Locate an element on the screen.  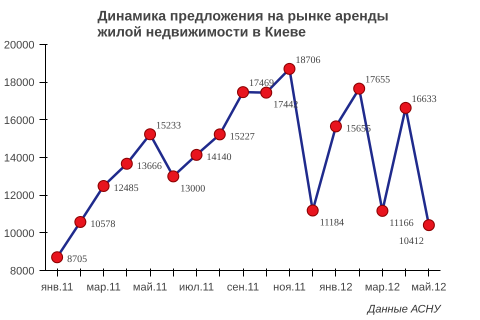
data-label: 15227 is located at coordinates (242, 136).